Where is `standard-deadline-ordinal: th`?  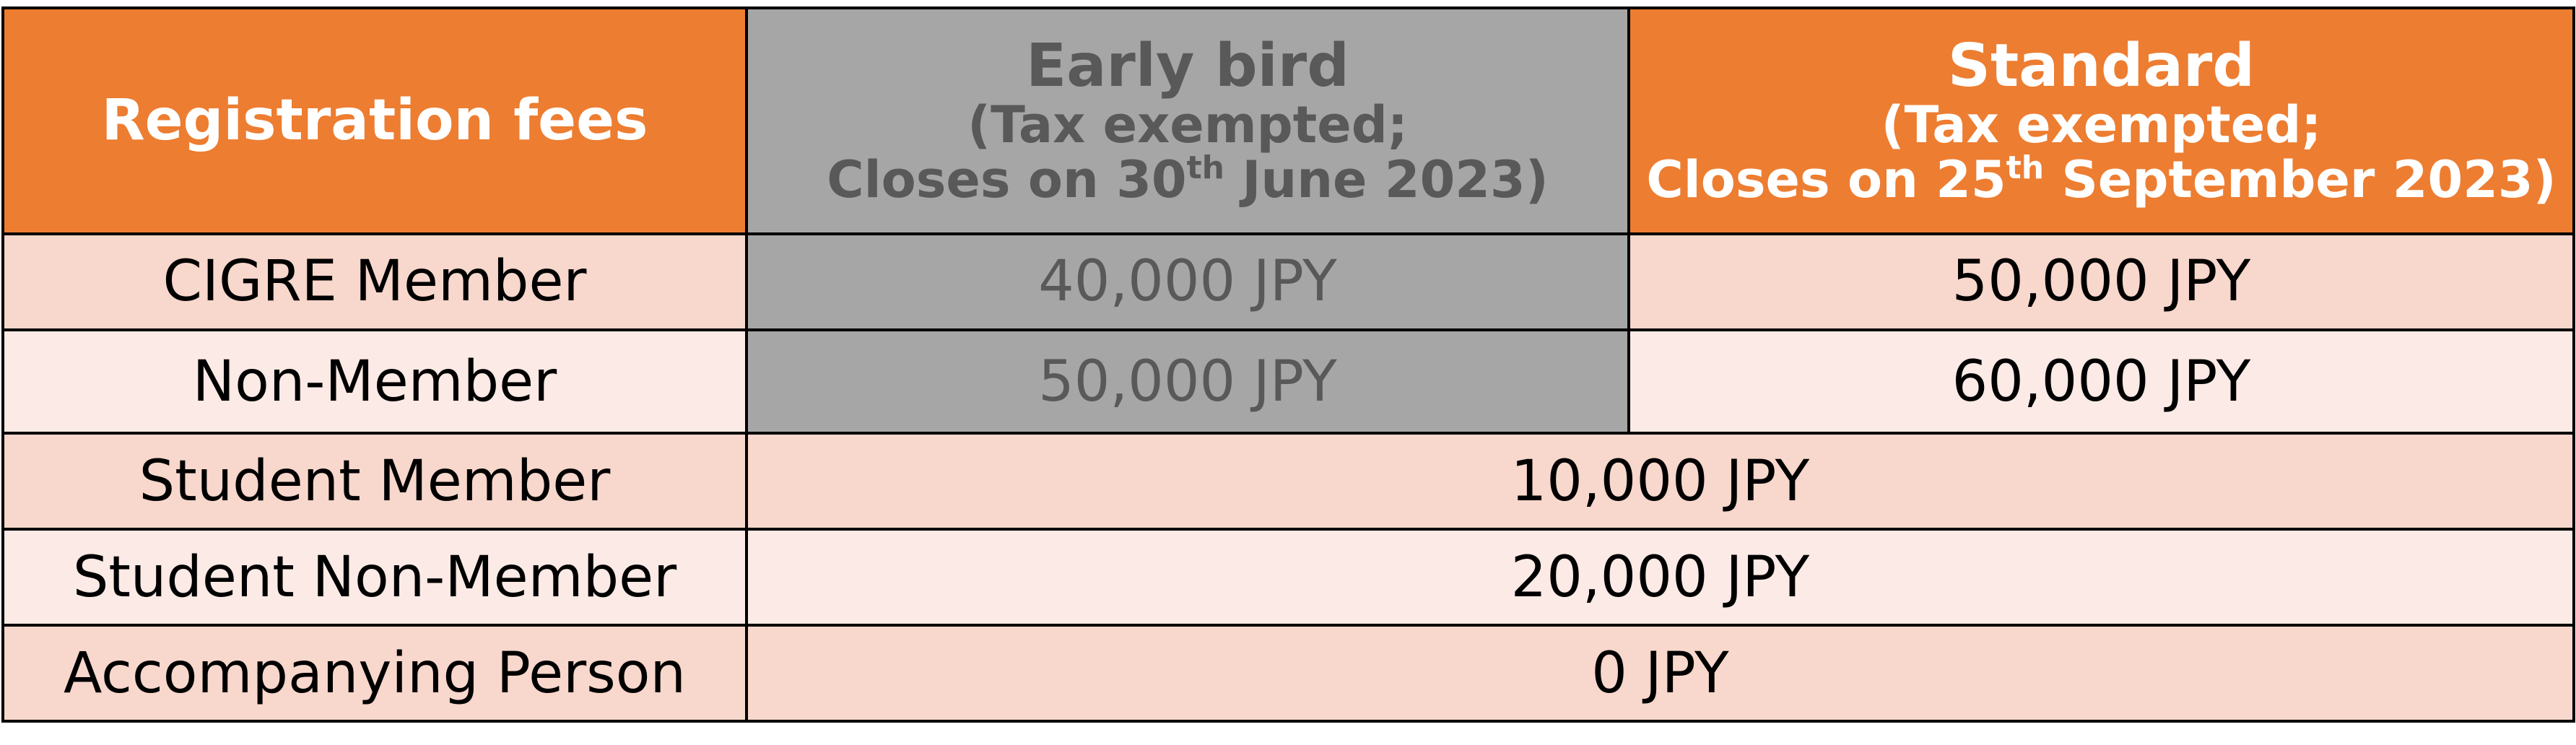
standard-deadline-ordinal: th is located at coordinates (2025, 167).